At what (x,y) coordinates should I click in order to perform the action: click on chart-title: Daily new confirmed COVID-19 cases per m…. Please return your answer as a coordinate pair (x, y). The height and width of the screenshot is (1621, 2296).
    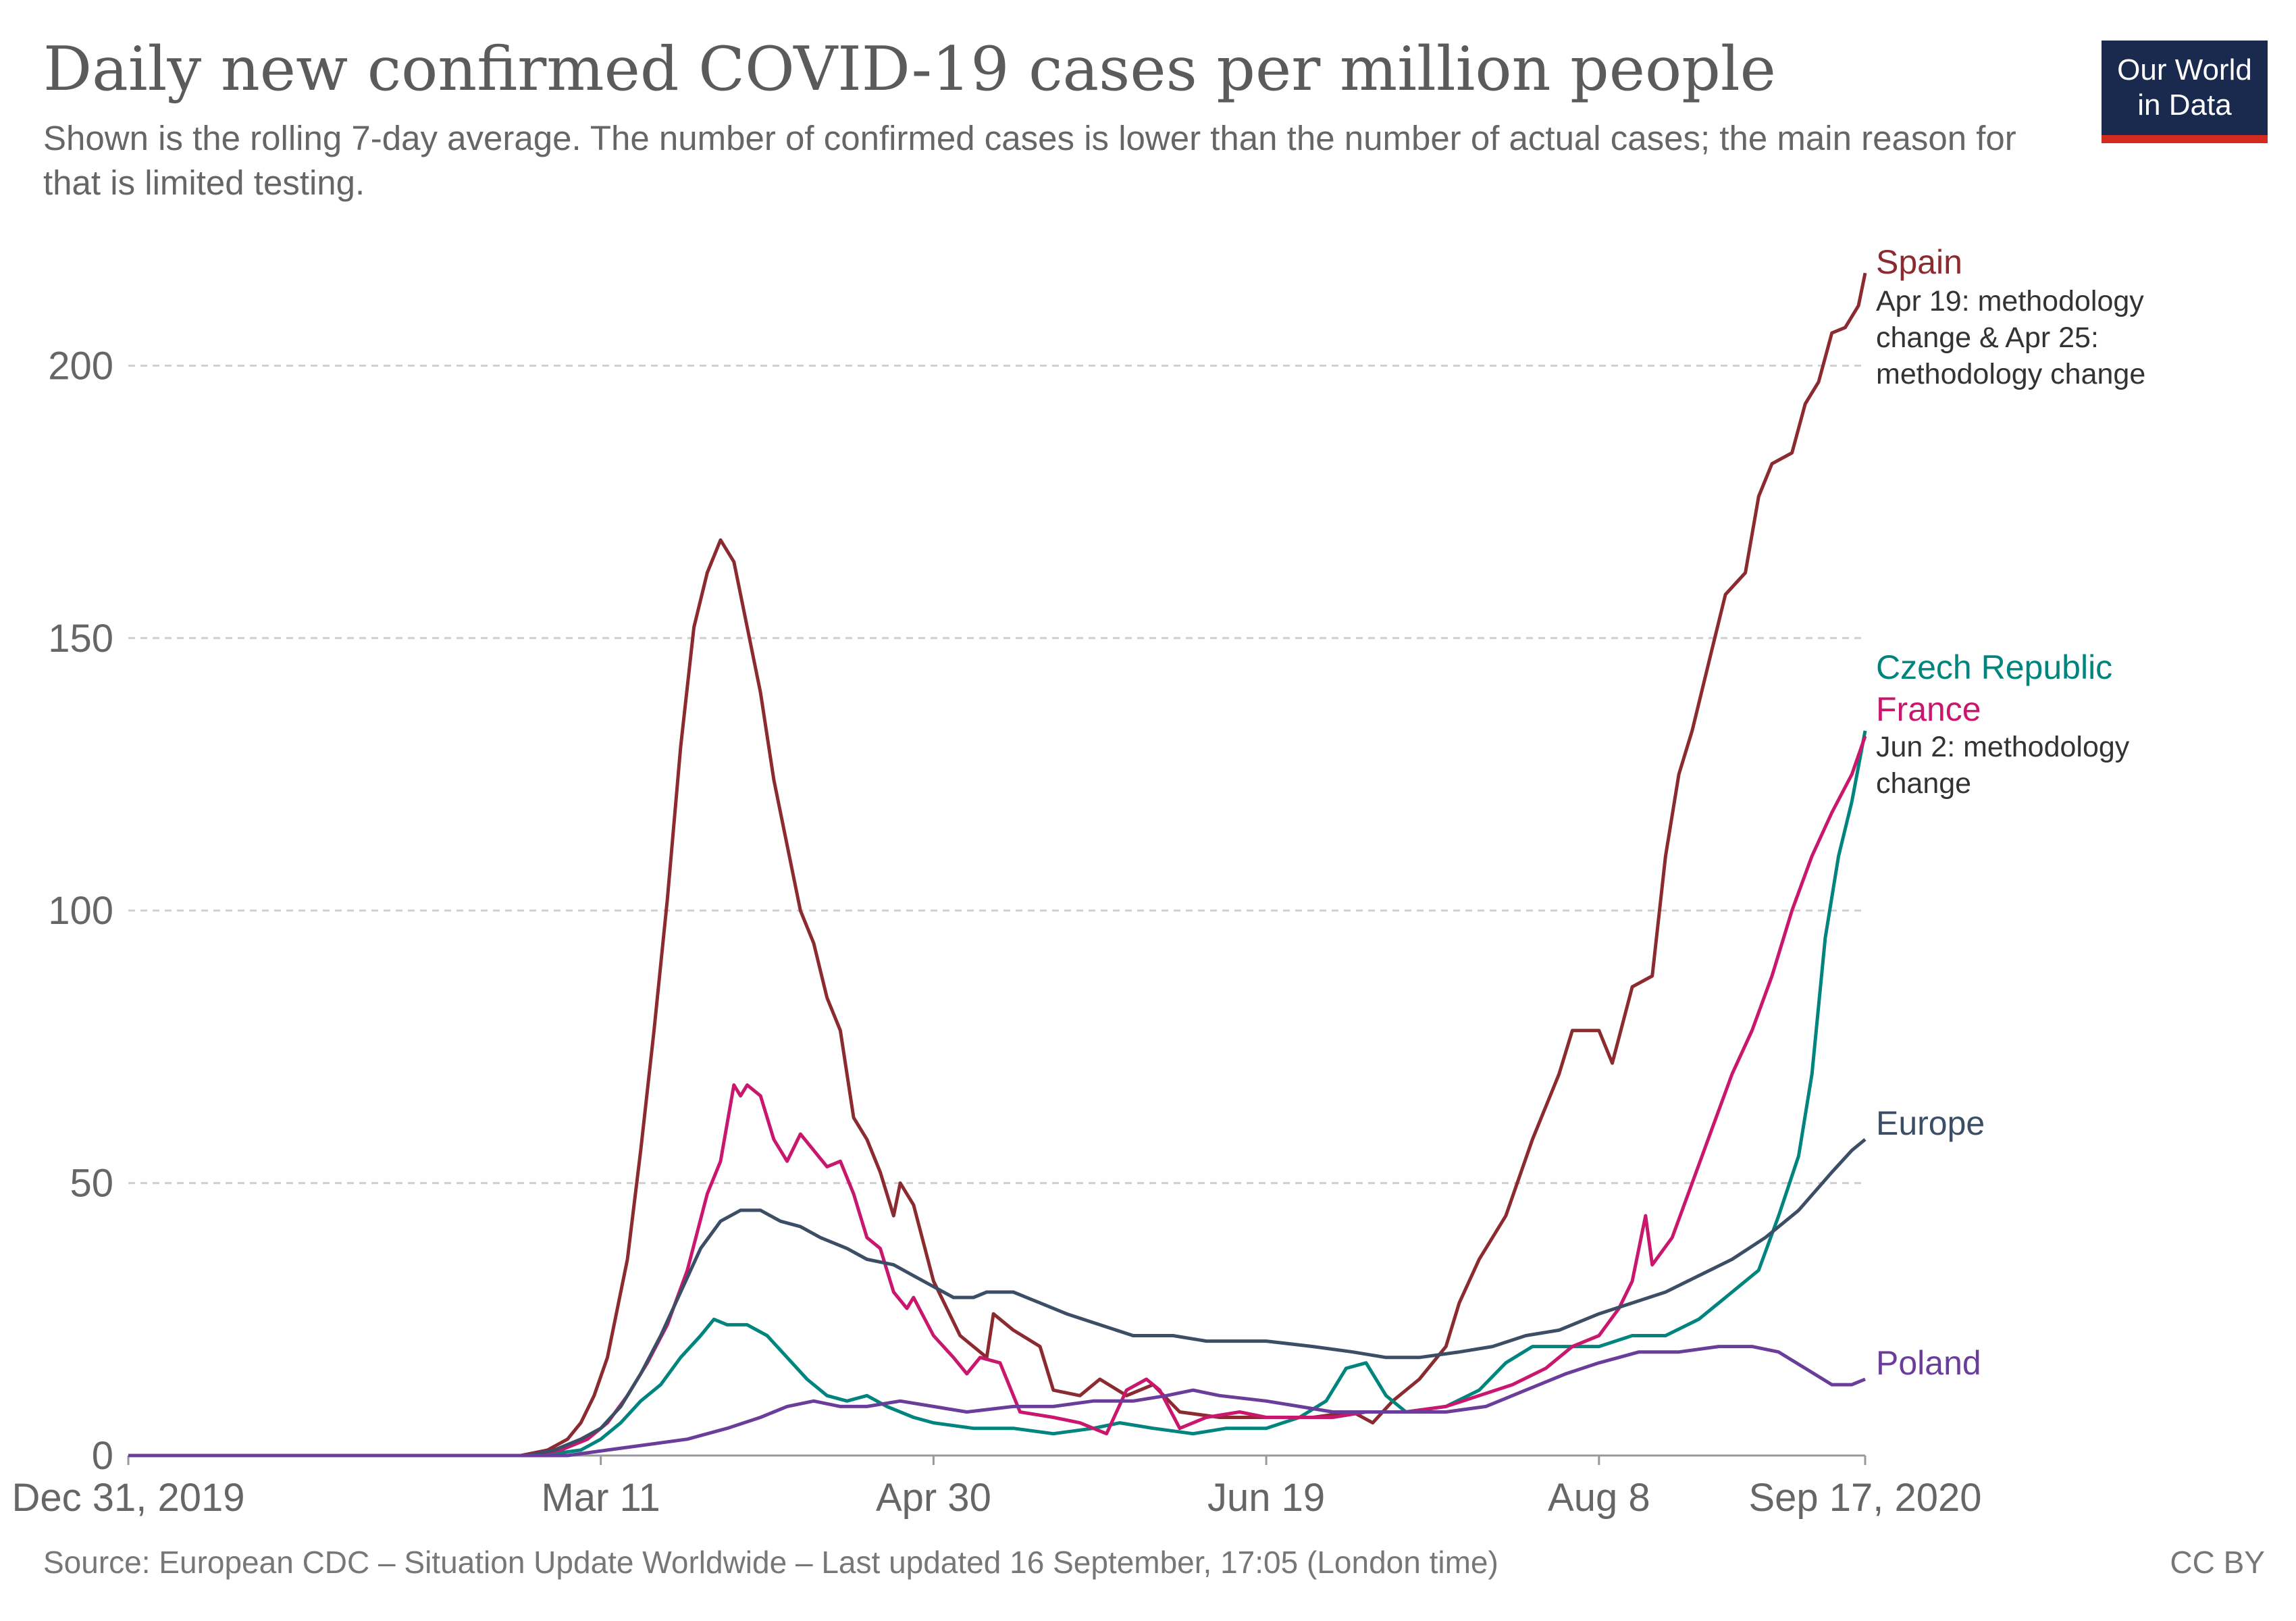
    Looking at the image, I should click on (909, 69).